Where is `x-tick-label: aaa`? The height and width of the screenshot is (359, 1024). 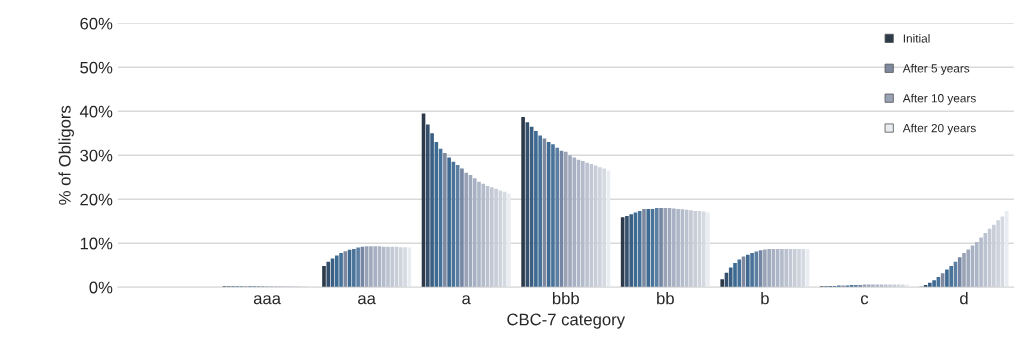
x-tick-label: aaa is located at coordinates (267, 300).